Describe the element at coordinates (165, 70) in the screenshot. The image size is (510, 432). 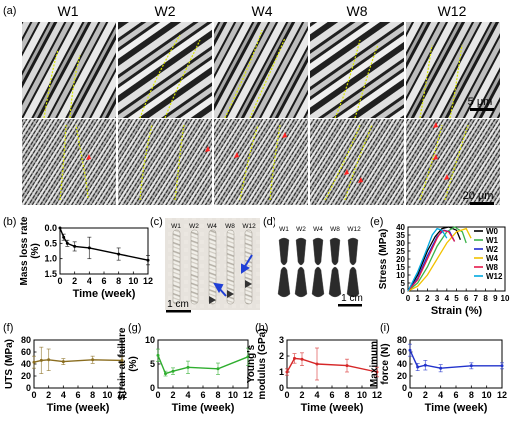
I see `sem-top-w2` at that location.